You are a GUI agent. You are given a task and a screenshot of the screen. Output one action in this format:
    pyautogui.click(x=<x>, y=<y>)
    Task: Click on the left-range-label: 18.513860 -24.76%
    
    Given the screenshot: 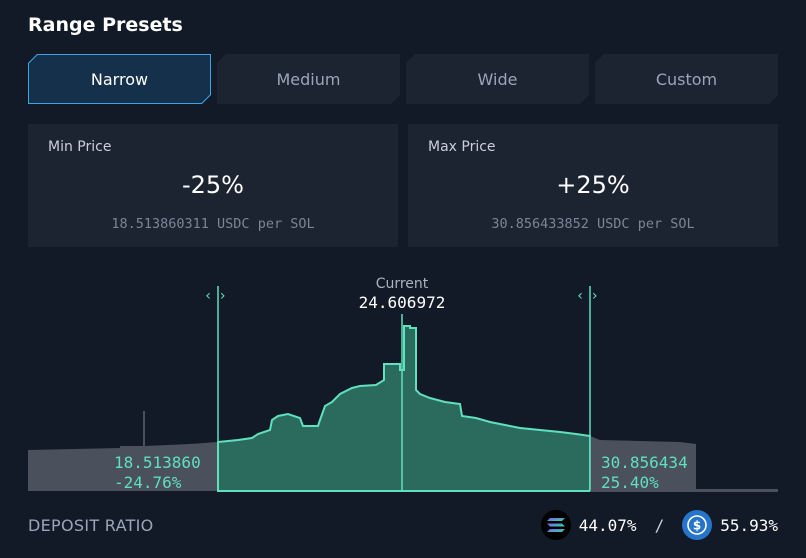 What is the action you would take?
    pyautogui.click(x=157, y=472)
    